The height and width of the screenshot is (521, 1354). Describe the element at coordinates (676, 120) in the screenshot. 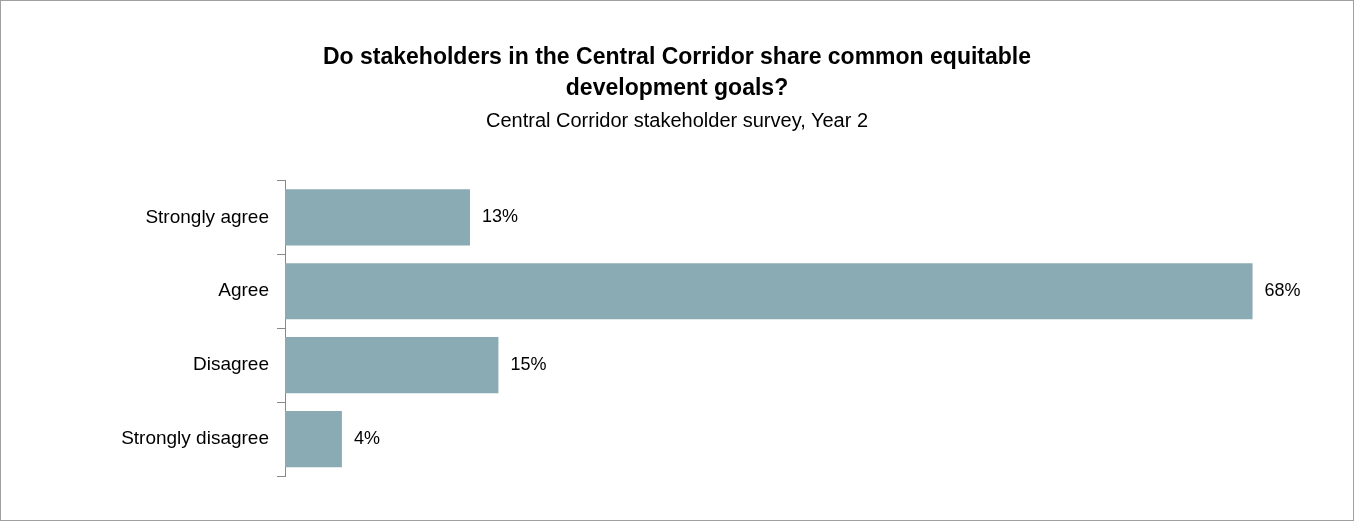

I see `chart-subtitle: Central Corridor stakeholder survey, Year 2` at that location.